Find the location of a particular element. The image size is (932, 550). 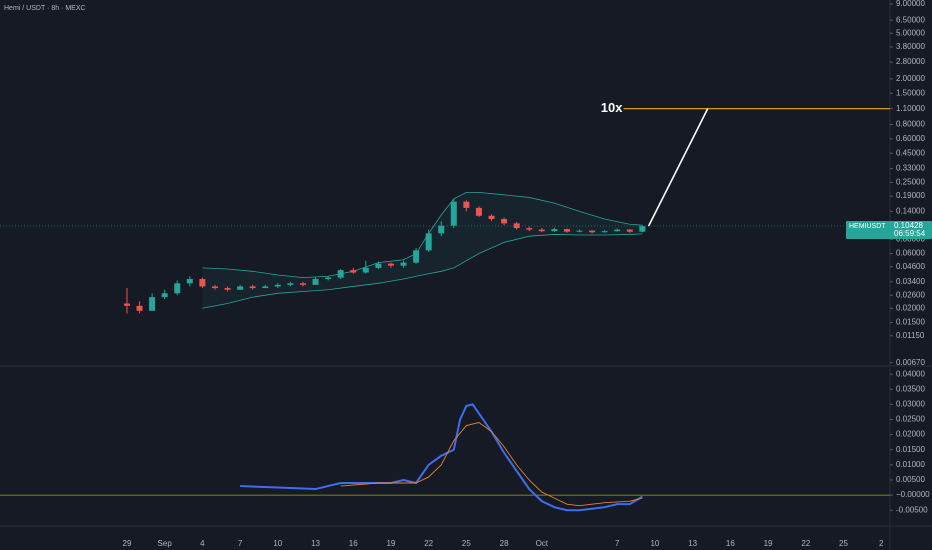

y-tick-label: 3.80000 is located at coordinates (910, 46).